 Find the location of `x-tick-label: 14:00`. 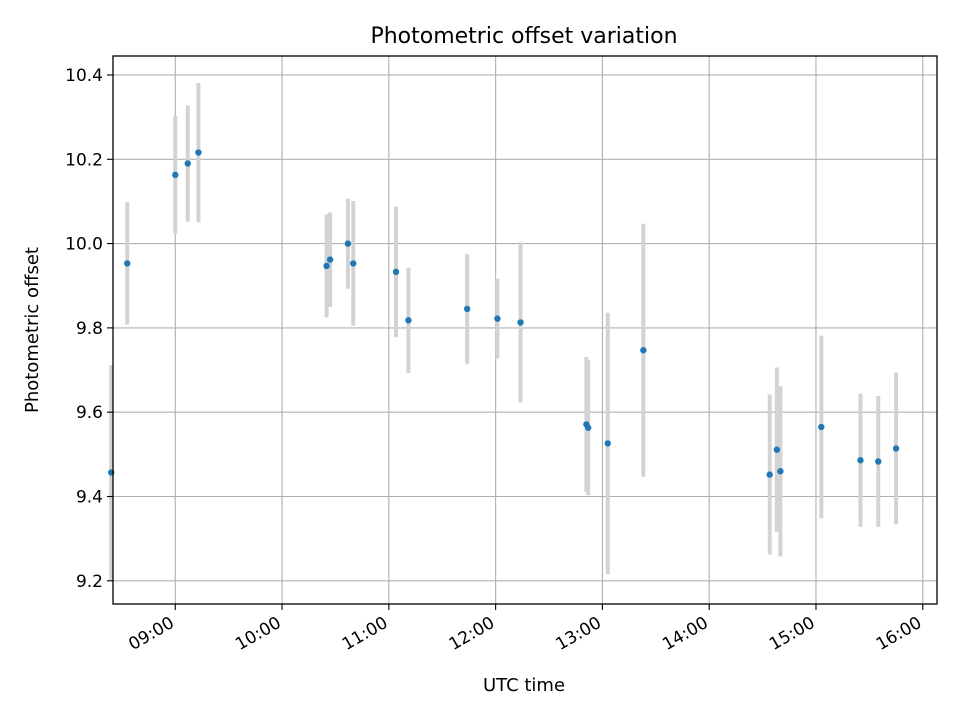

x-tick-label: 14:00 is located at coordinates (685, 634).